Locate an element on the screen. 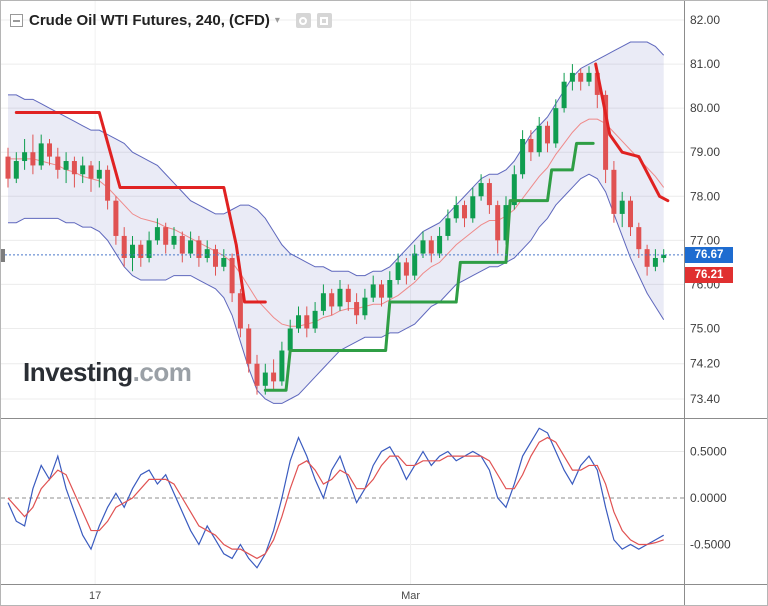 Image resolution: width=768 pixels, height=606 pixels. settings-icon is located at coordinates (324, 20).